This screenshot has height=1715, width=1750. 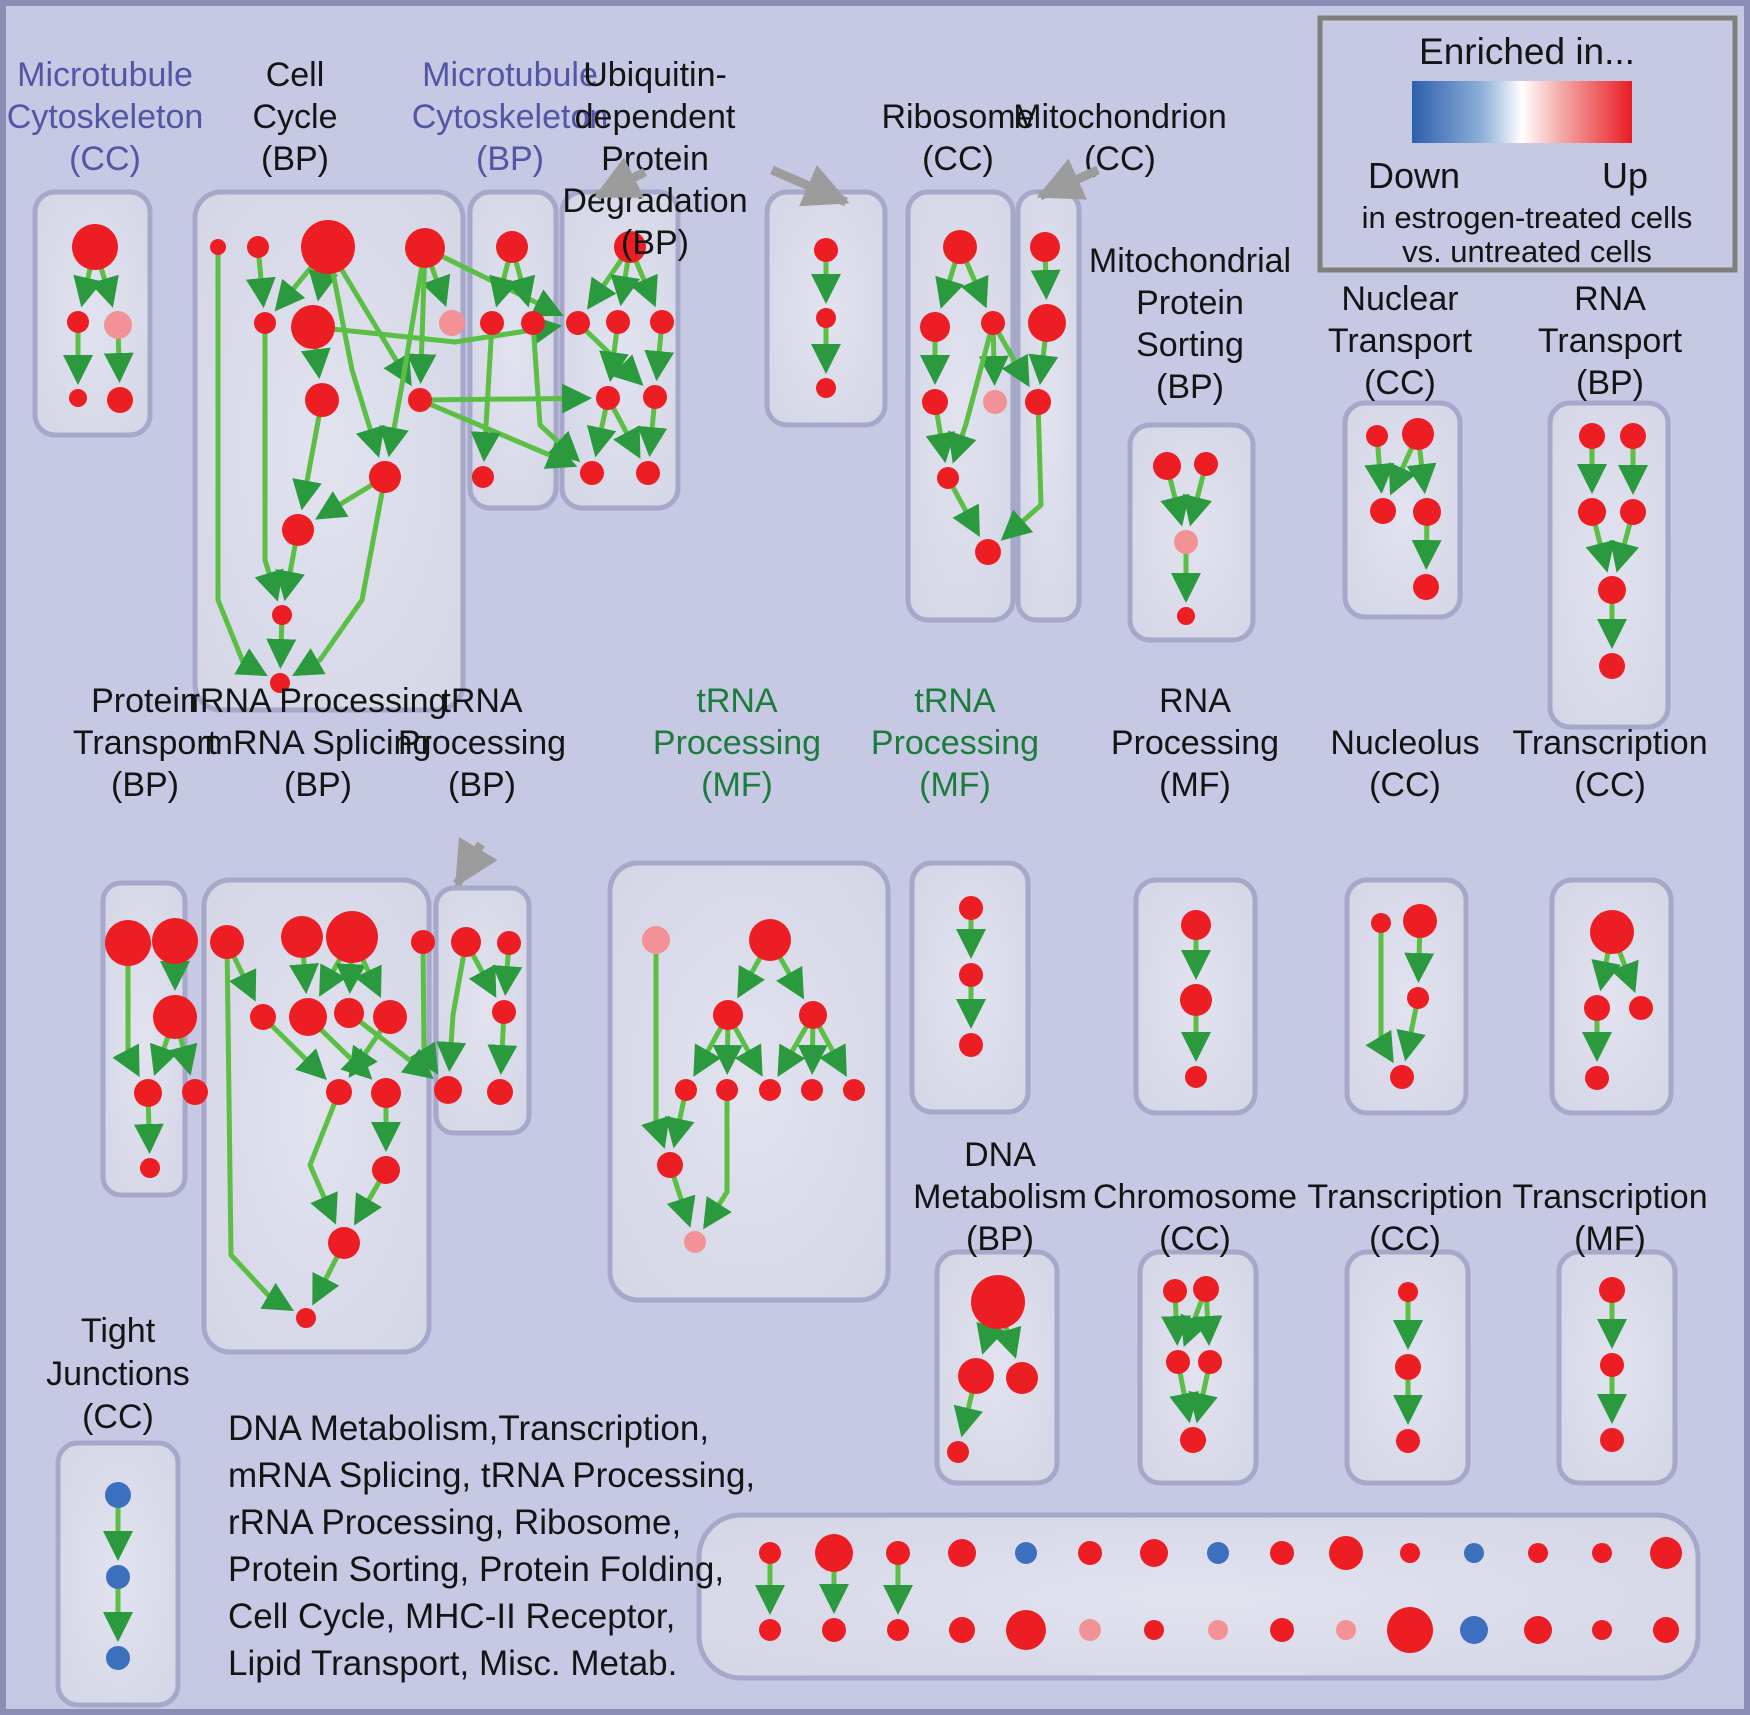 I want to click on label-trna-processing-mf-large-line2: Processing, so click(x=737, y=743).